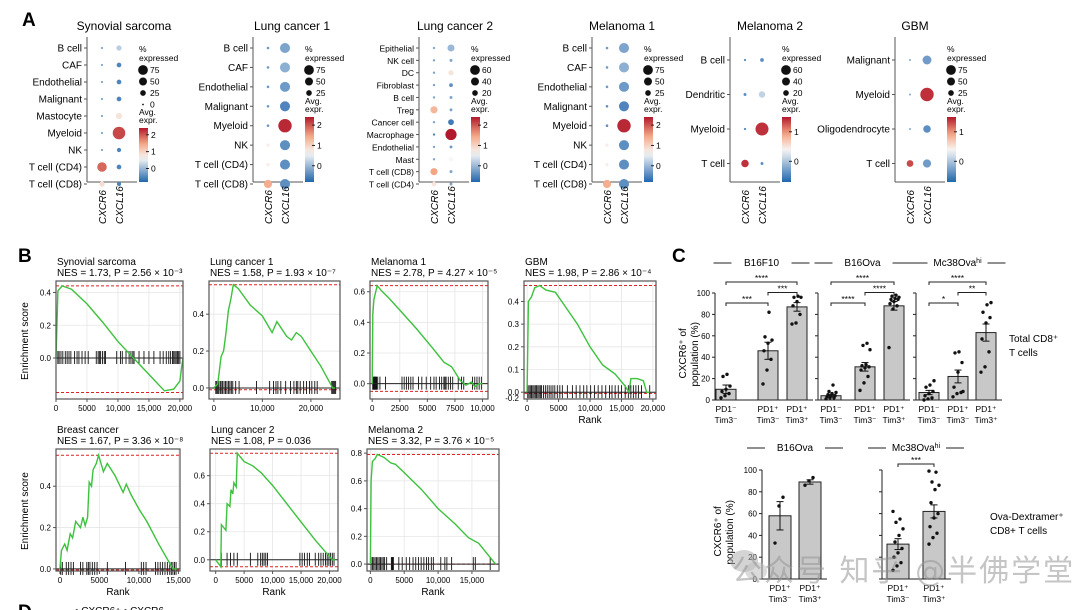  I want to click on row-side-label: Ova-Dextramer⁺, so click(1027, 517).